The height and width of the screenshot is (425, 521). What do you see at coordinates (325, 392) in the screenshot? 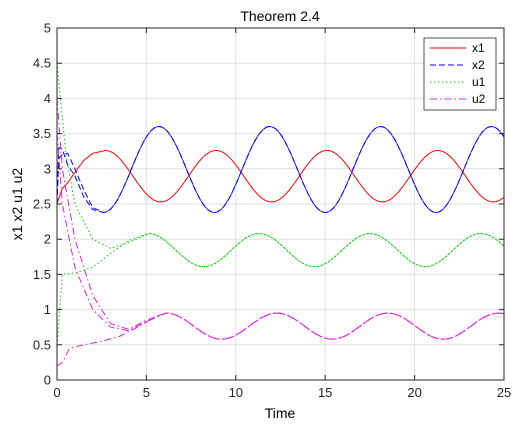
I see `x-tick-label: 15` at bounding box center [325, 392].